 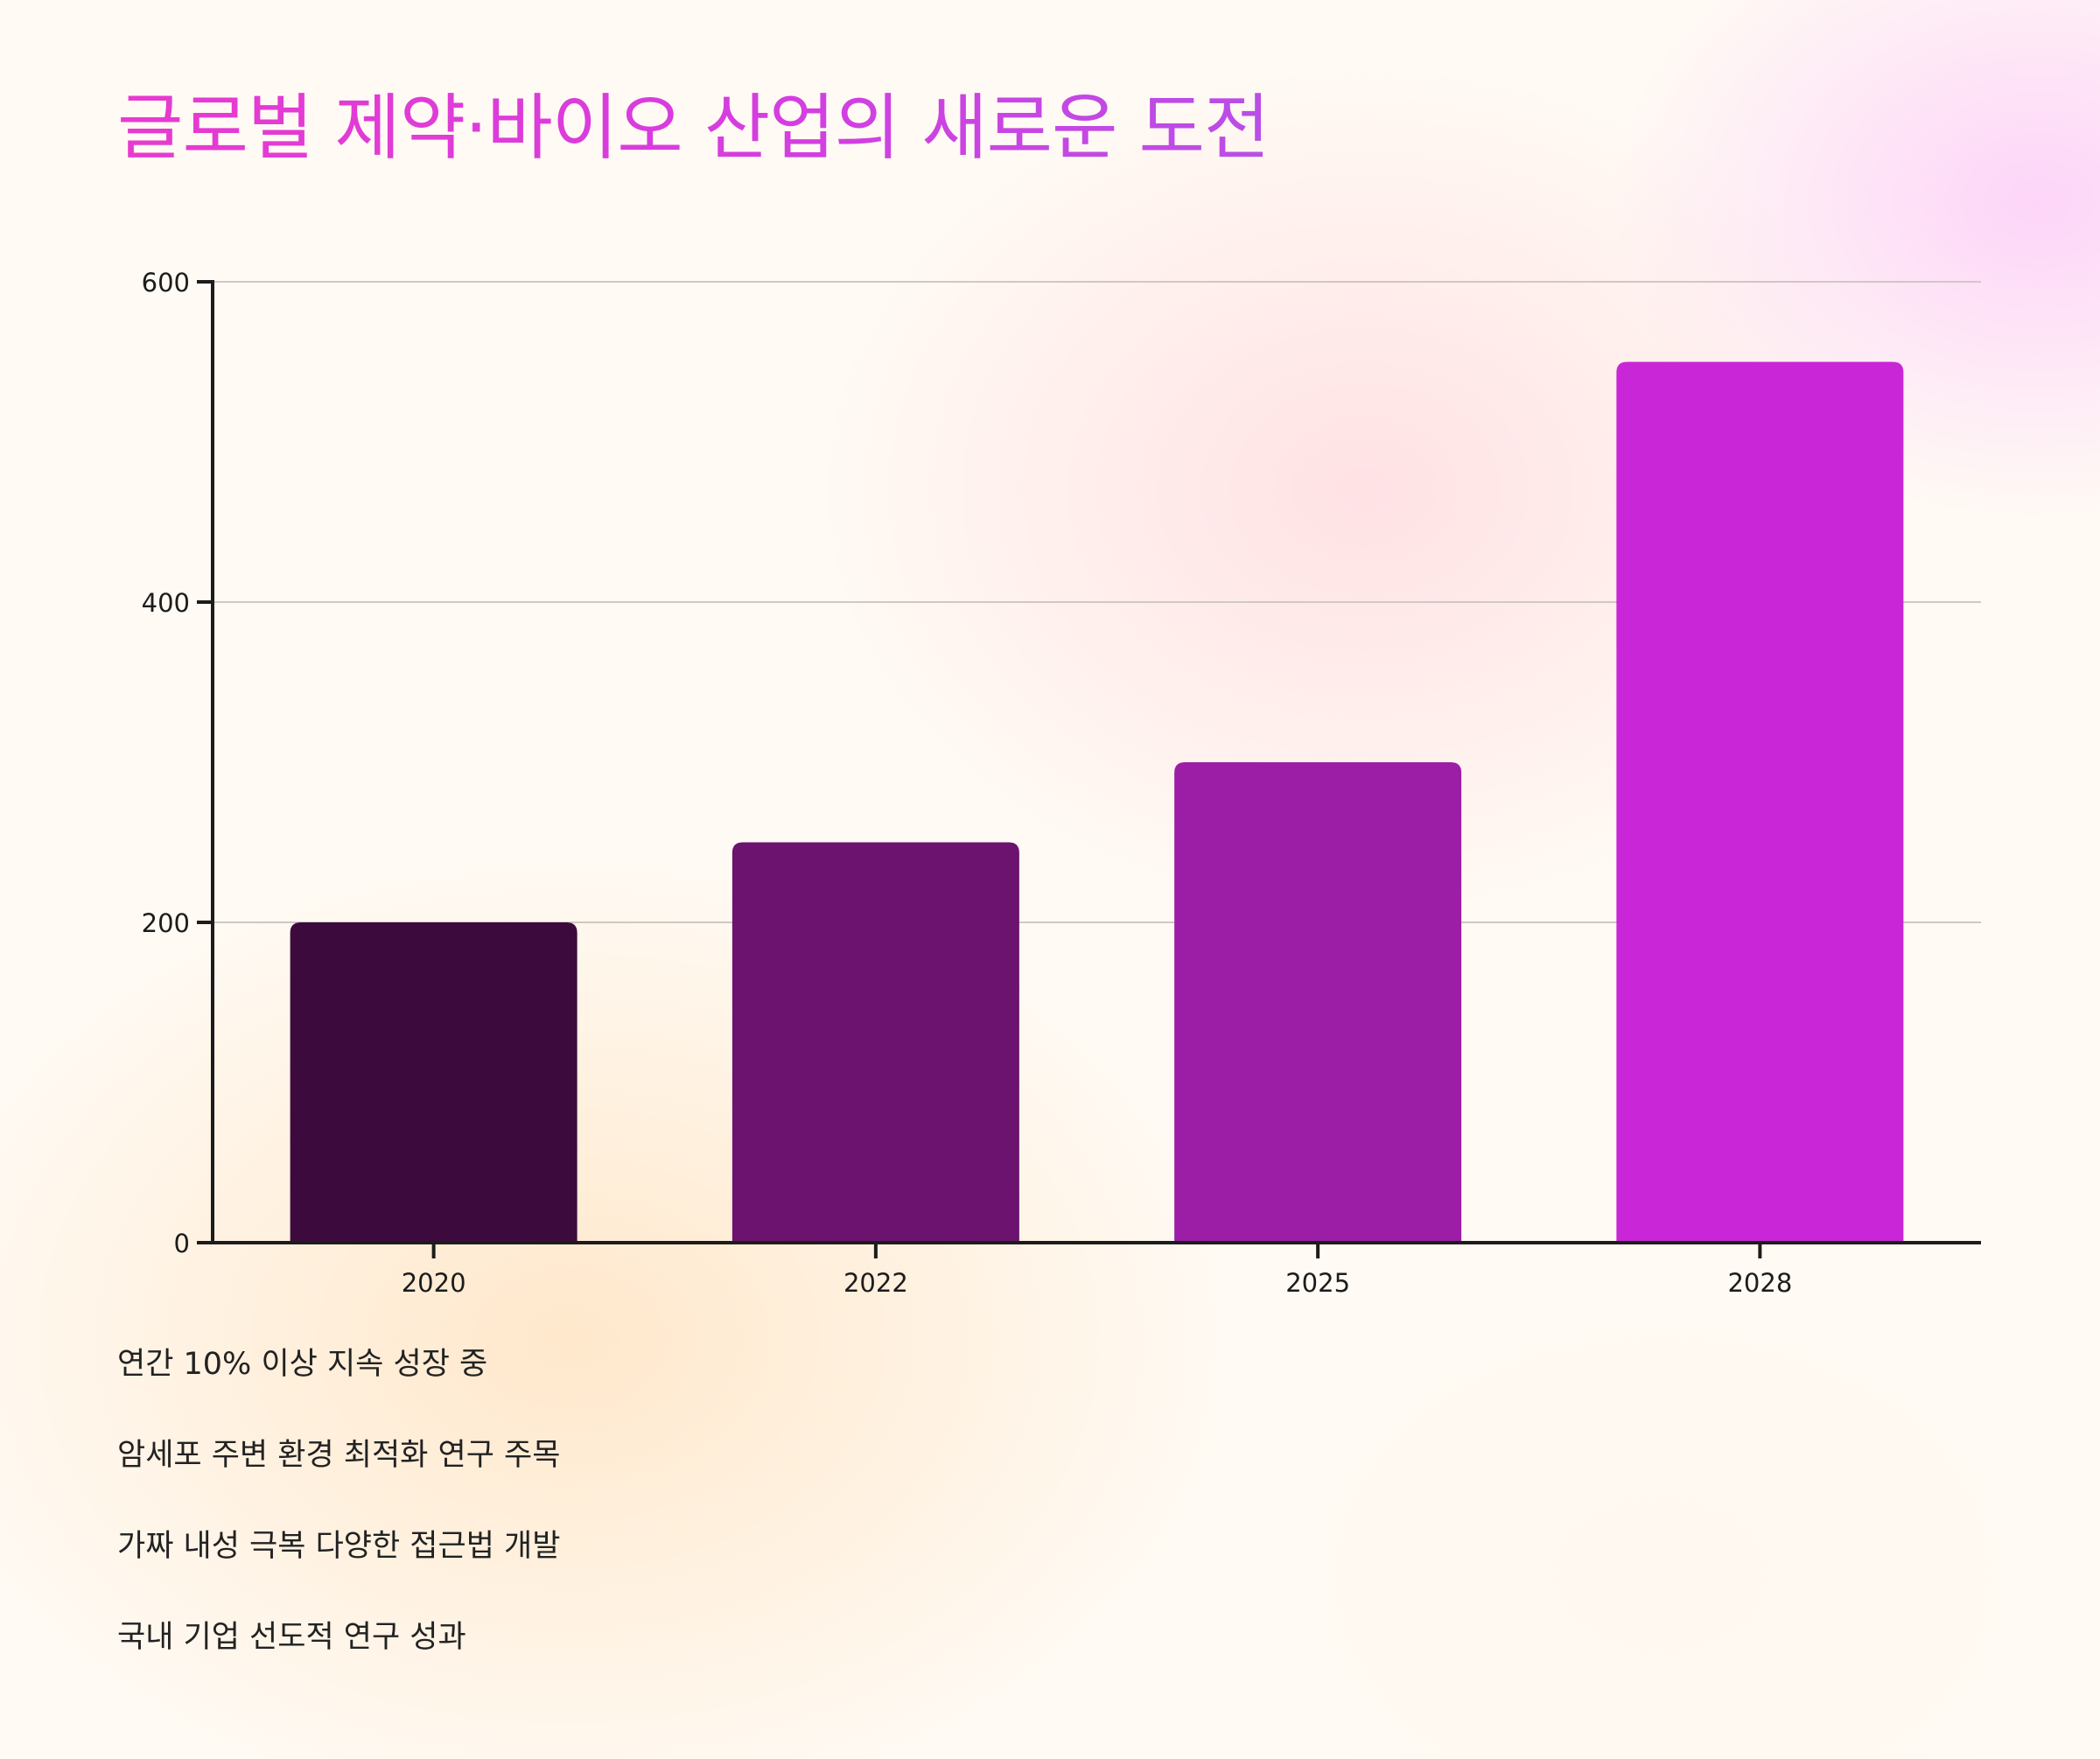 I want to click on bar-2020, so click(x=434, y=1082).